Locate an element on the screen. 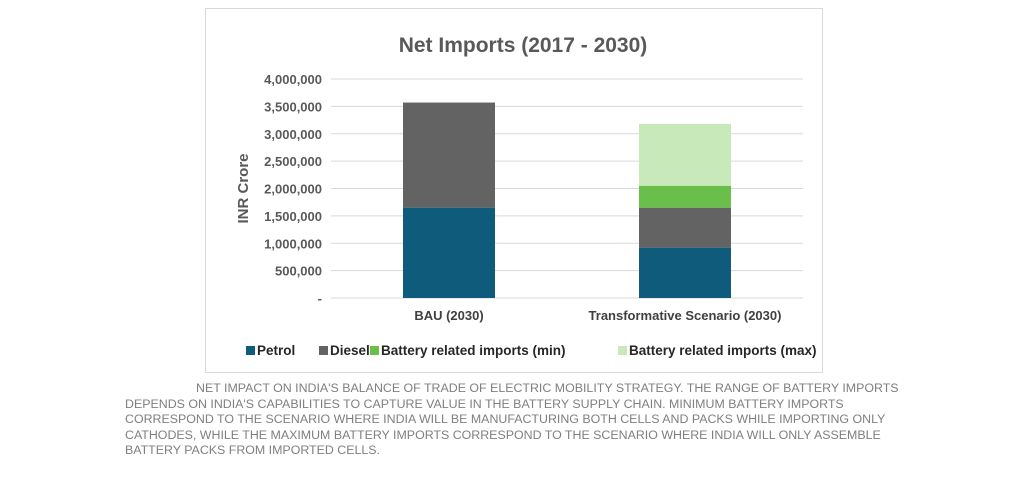 The height and width of the screenshot is (479, 1024). y-tick-label: 1,000,000 is located at coordinates (293, 243).